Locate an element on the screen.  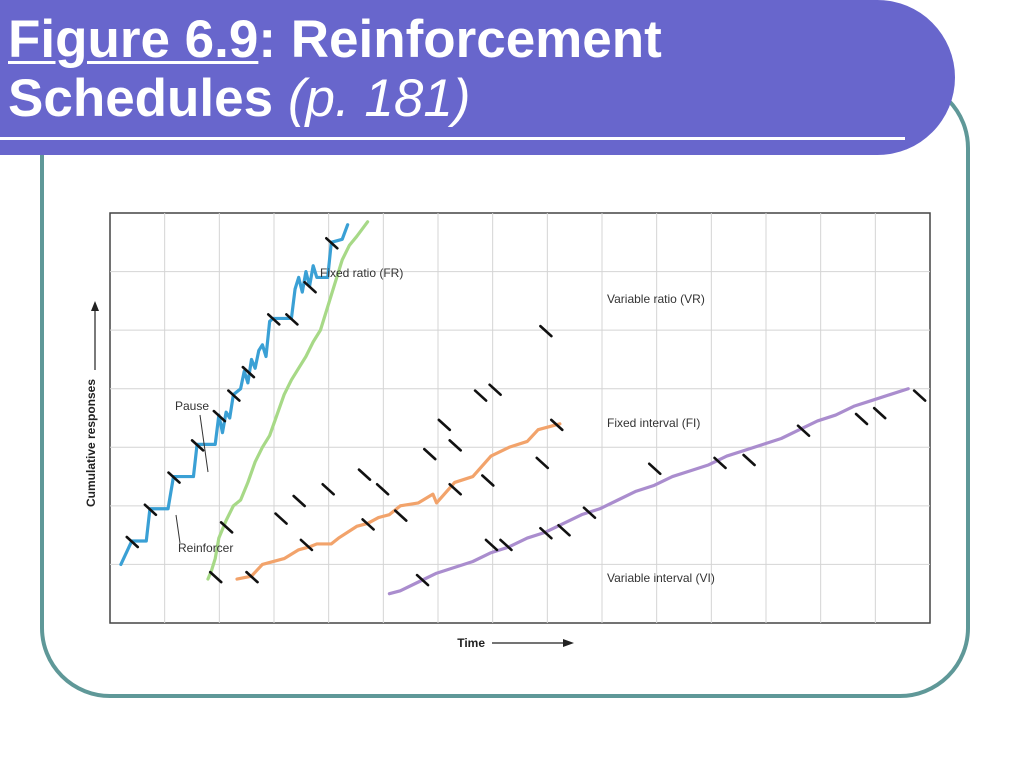
title-underline is located at coordinates (452, 138).